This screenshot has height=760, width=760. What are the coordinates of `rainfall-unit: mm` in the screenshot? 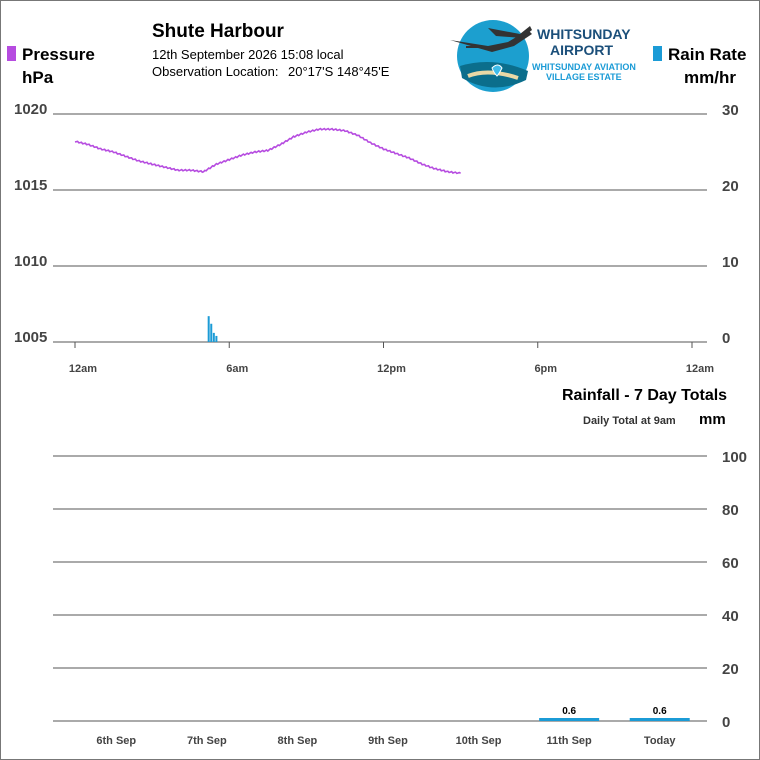 It's located at (712, 419).